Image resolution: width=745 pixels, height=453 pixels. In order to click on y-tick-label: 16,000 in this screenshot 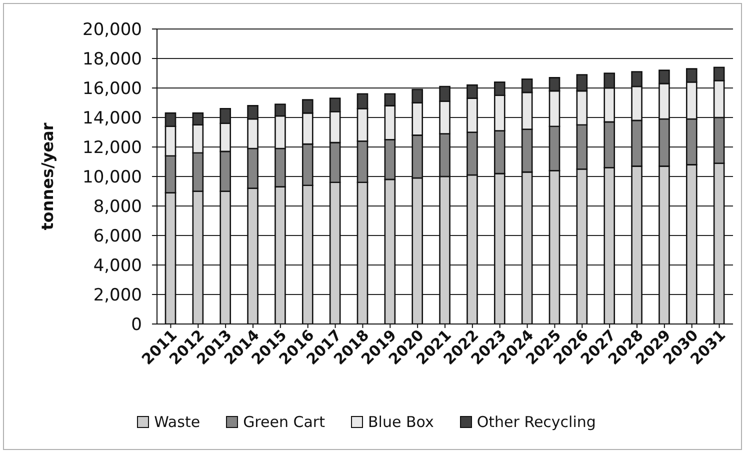, I will do `click(112, 89)`.